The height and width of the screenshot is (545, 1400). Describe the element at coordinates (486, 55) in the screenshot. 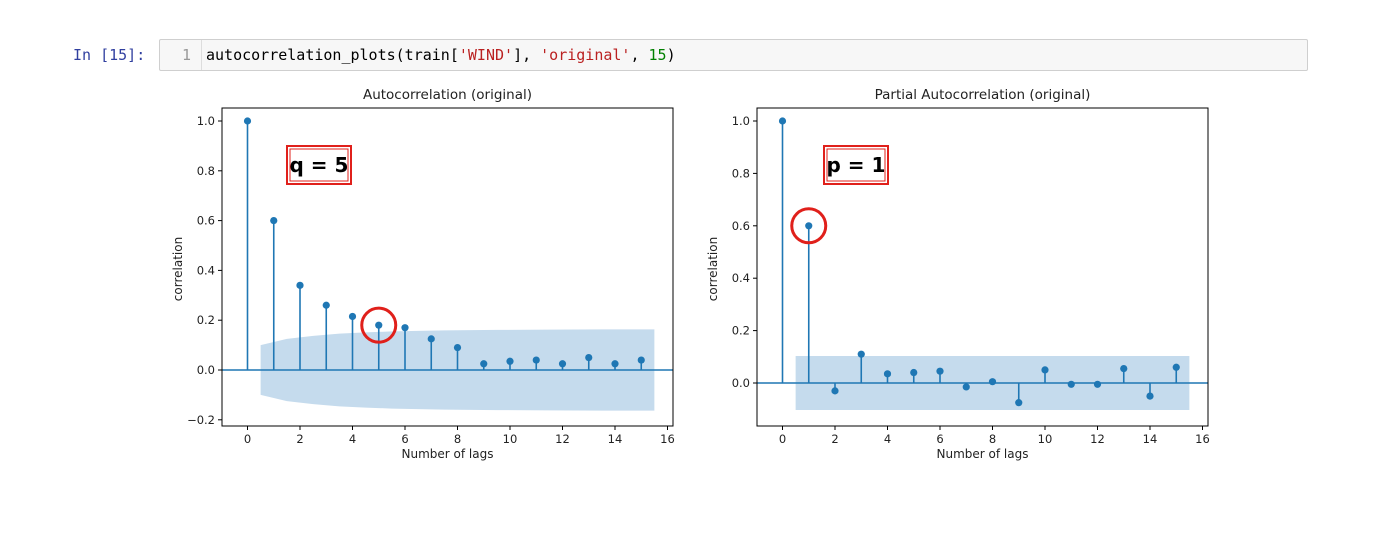

I see `code-arg-wind: 'WIND'` at that location.